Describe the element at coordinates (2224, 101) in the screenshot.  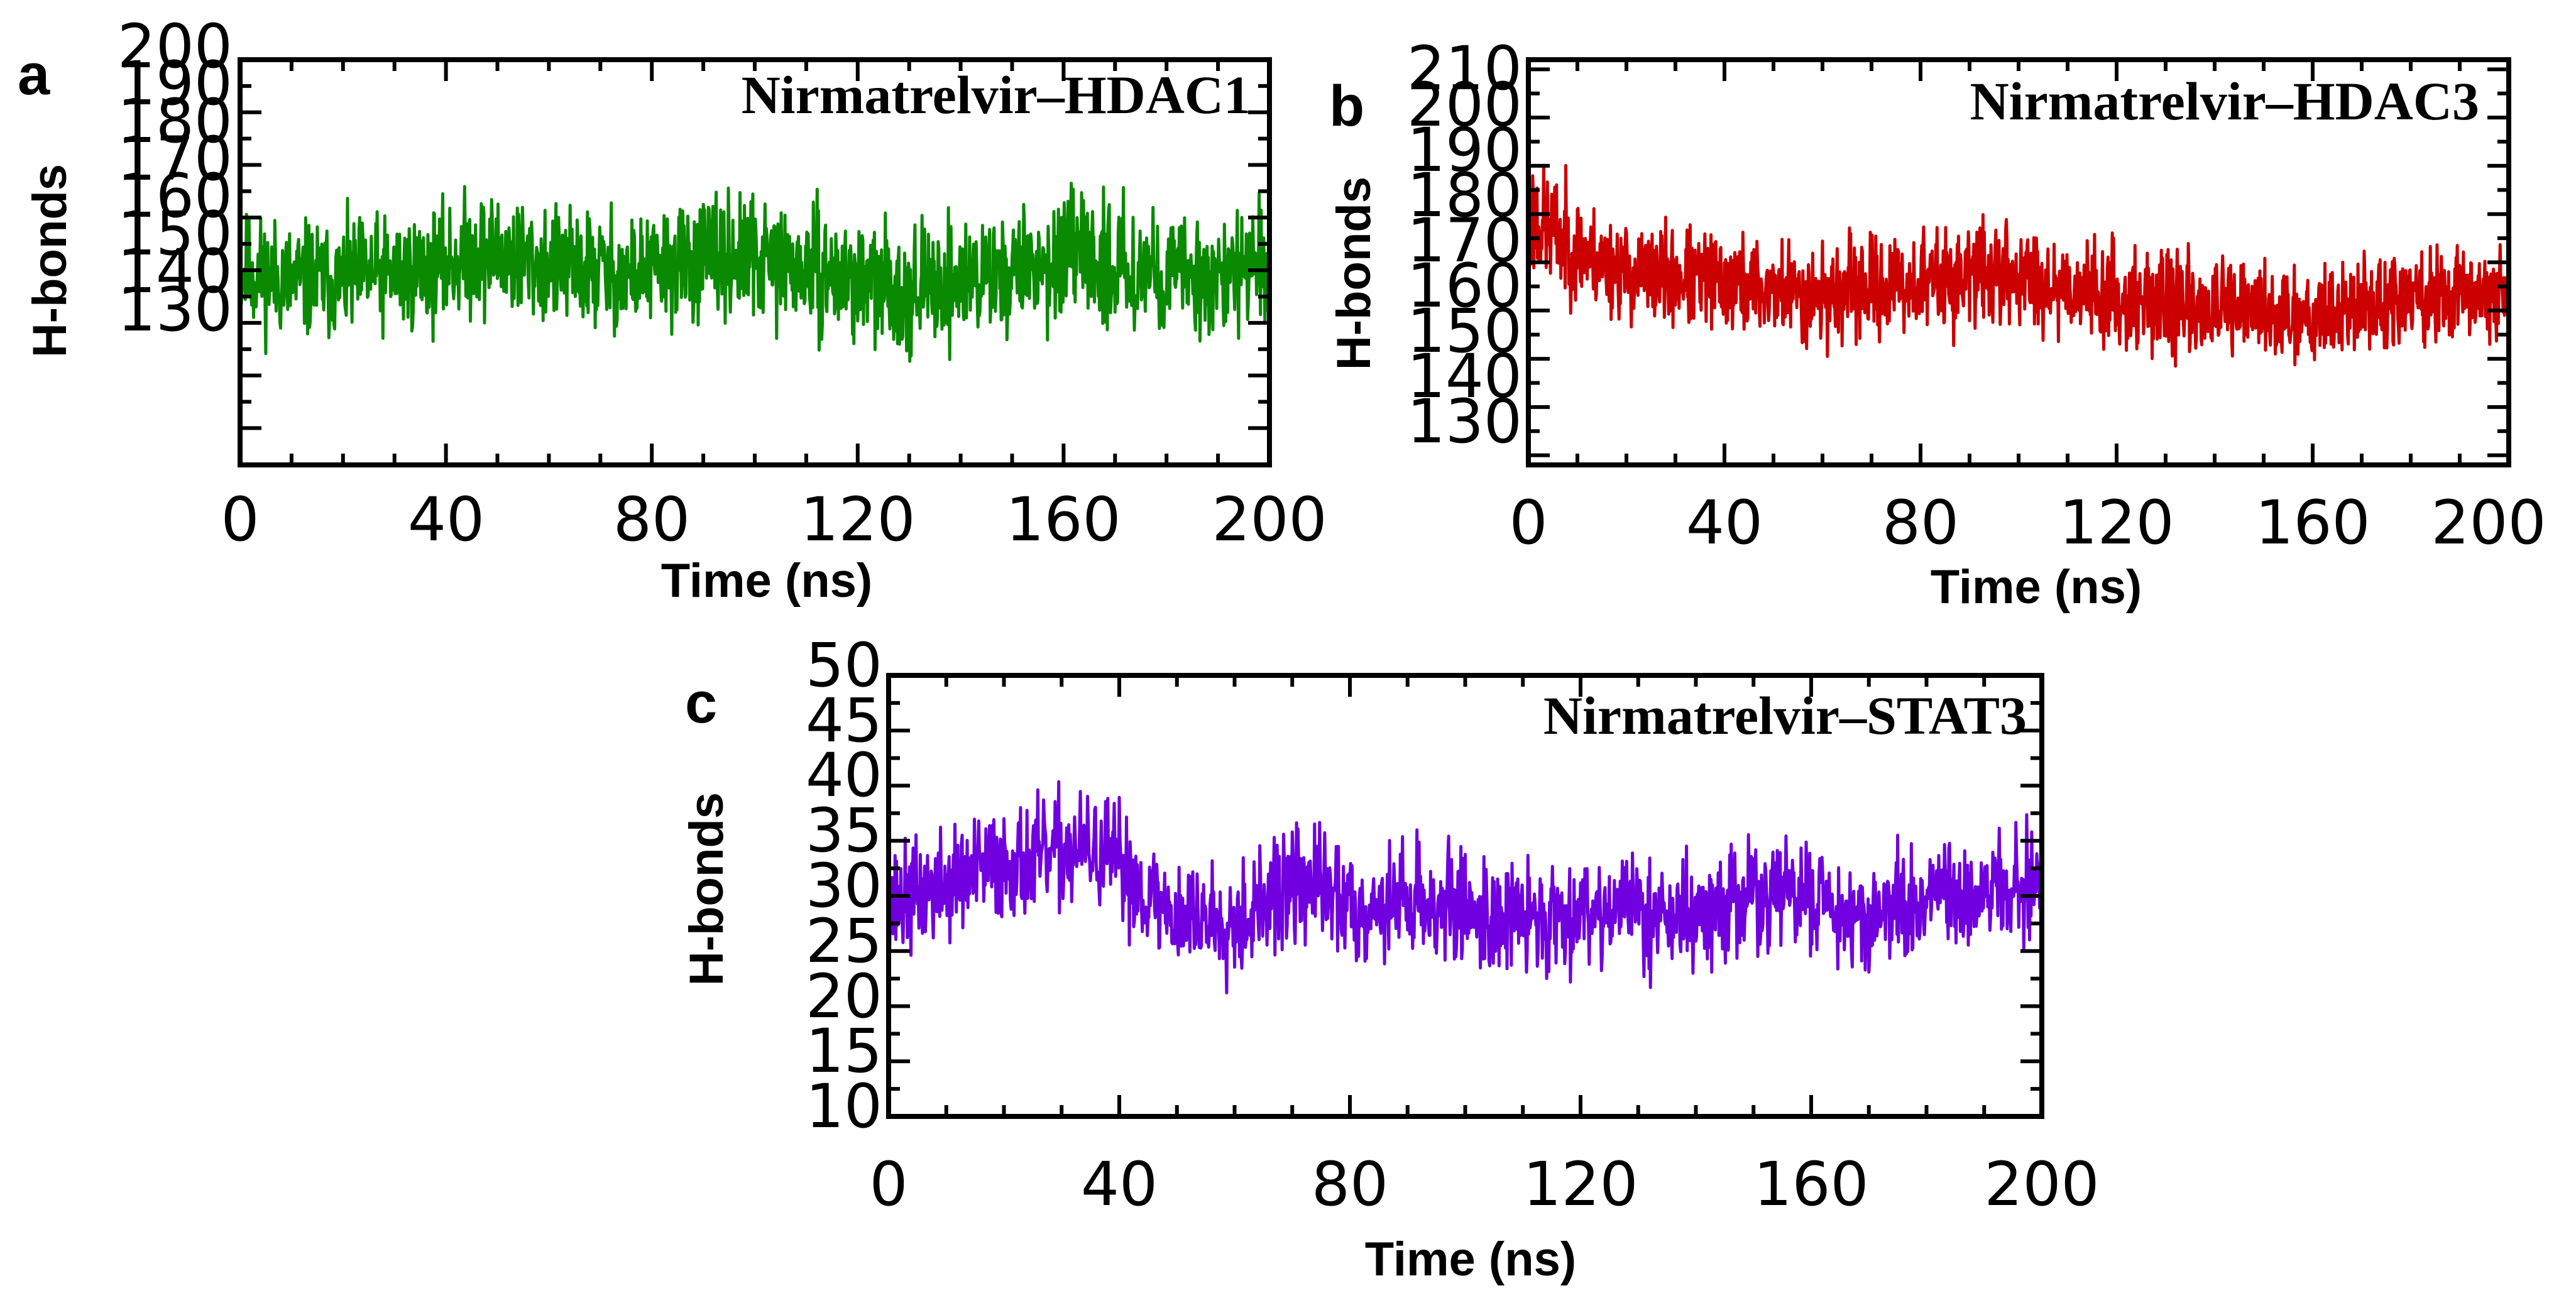
I see `plot-title: Nirmatrelvir–HDAC3` at that location.